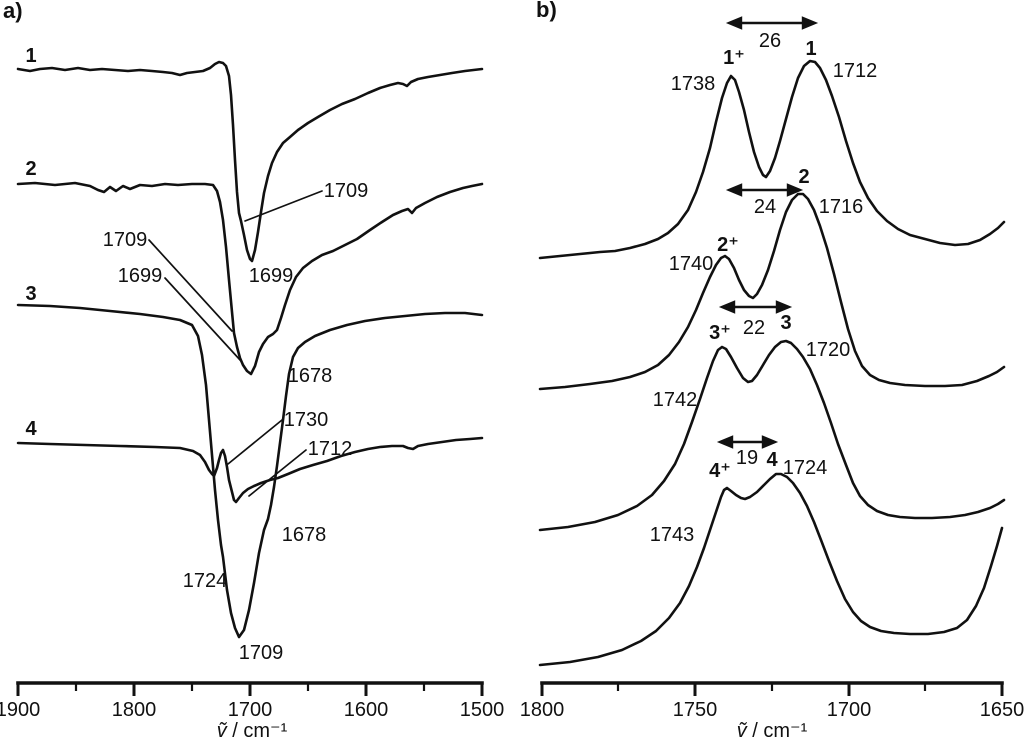  I want to click on panel-b-tick-1800: 1800, so click(542, 710).